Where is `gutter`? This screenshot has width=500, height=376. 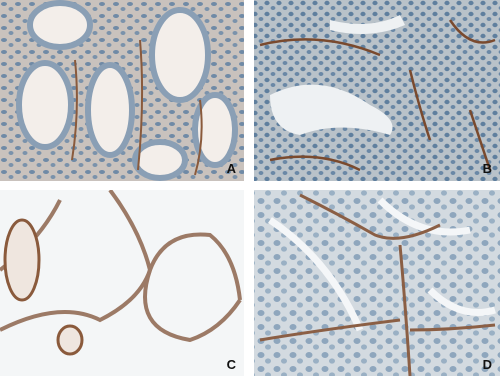
gutter is located at coordinates (250, 185).